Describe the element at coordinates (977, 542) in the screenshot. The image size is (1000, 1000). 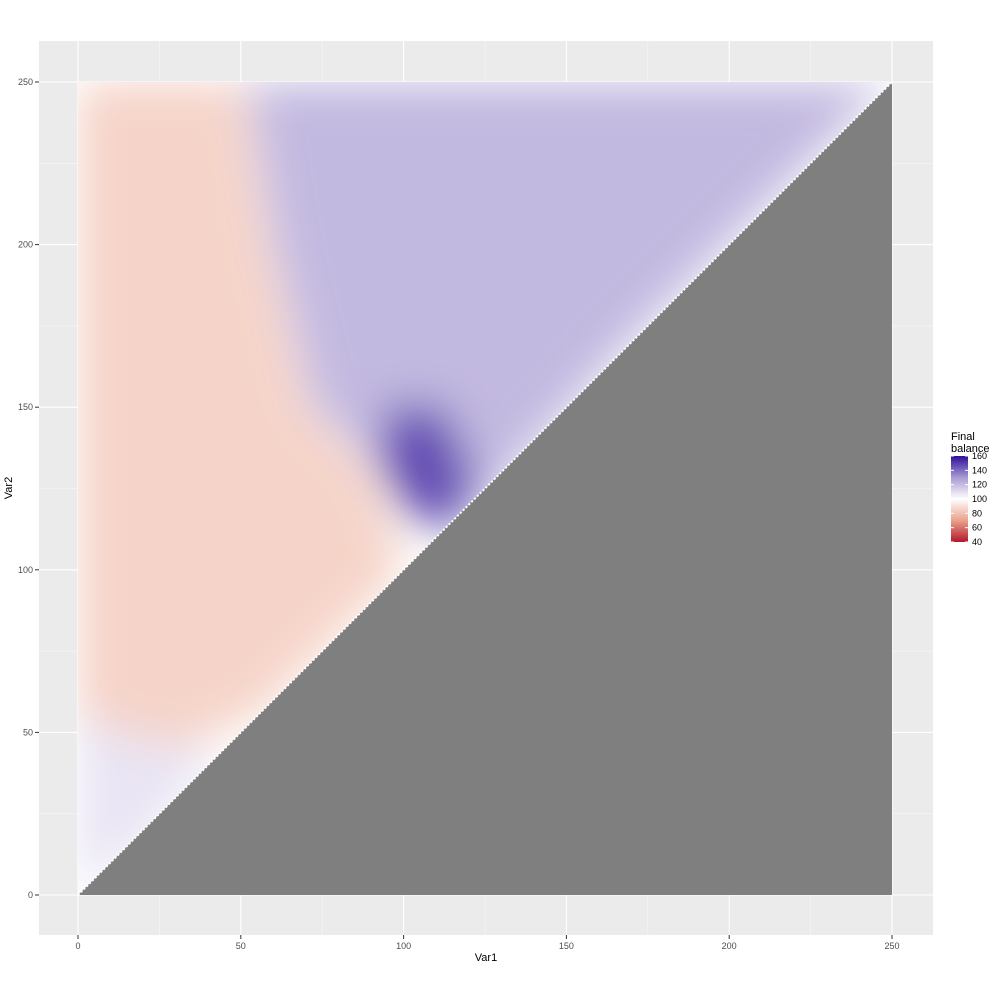
I see `legend-tick-label: 40` at that location.